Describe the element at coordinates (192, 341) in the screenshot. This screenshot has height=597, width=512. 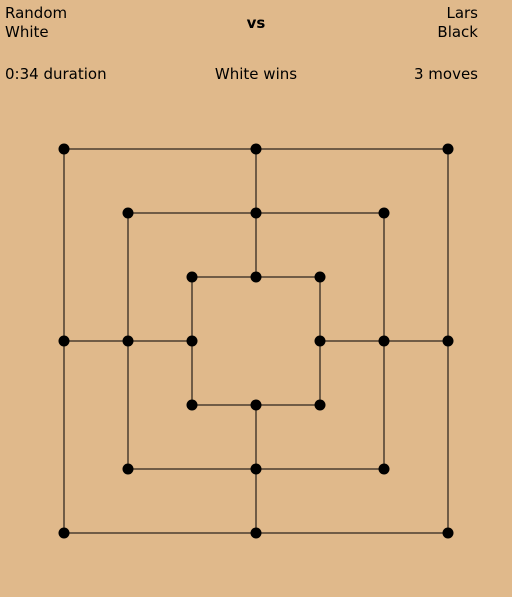
I see `board-point-c4` at that location.